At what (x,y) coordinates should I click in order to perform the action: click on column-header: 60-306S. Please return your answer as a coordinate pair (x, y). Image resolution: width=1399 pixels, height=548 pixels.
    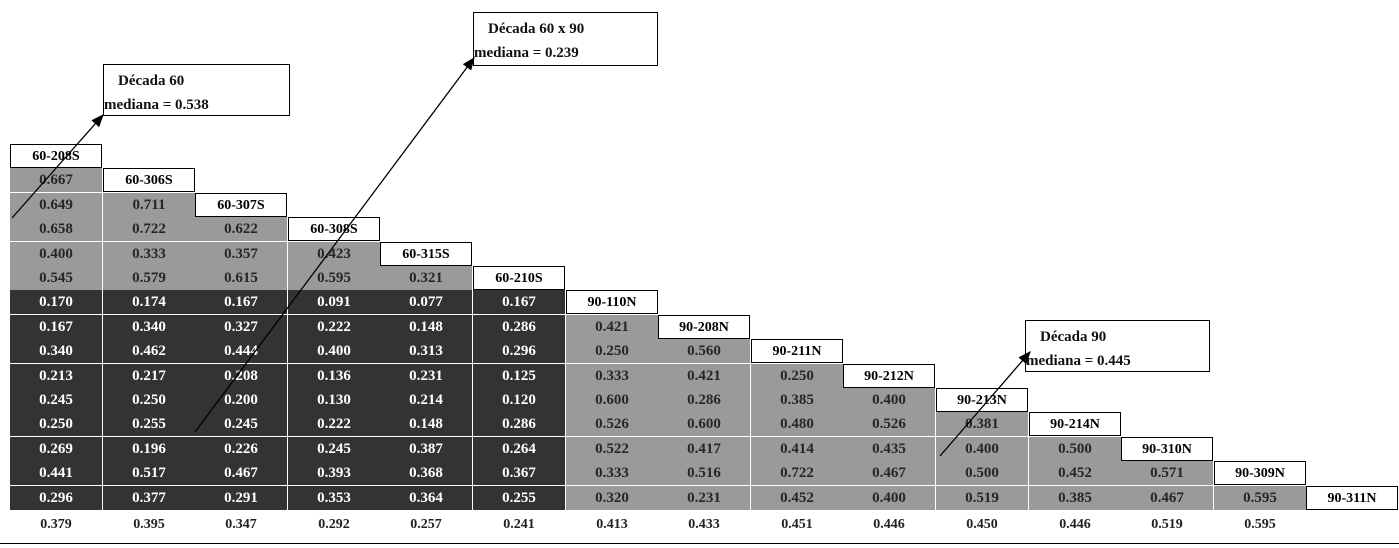
    Looking at the image, I should click on (149, 180).